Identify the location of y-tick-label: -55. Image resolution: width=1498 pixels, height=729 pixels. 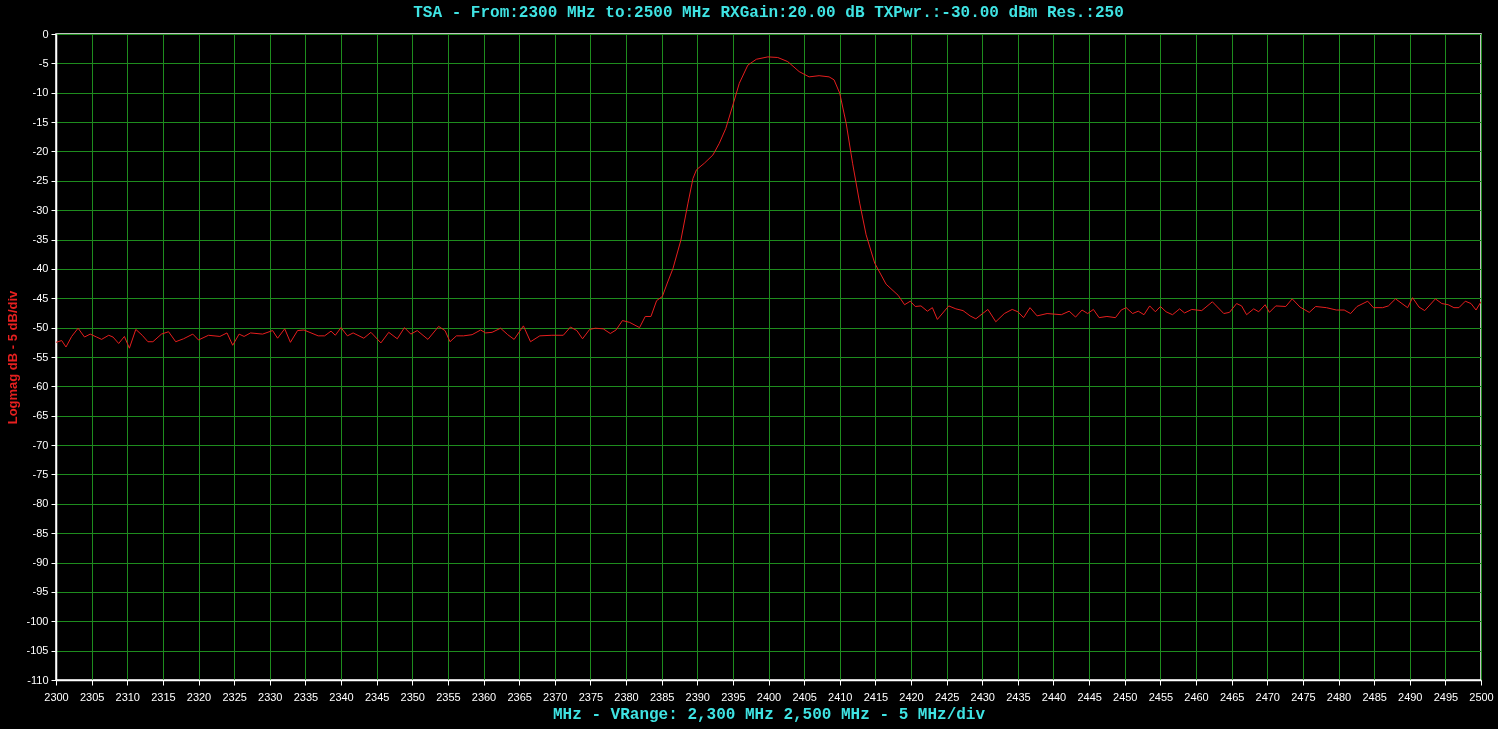
(40, 356).